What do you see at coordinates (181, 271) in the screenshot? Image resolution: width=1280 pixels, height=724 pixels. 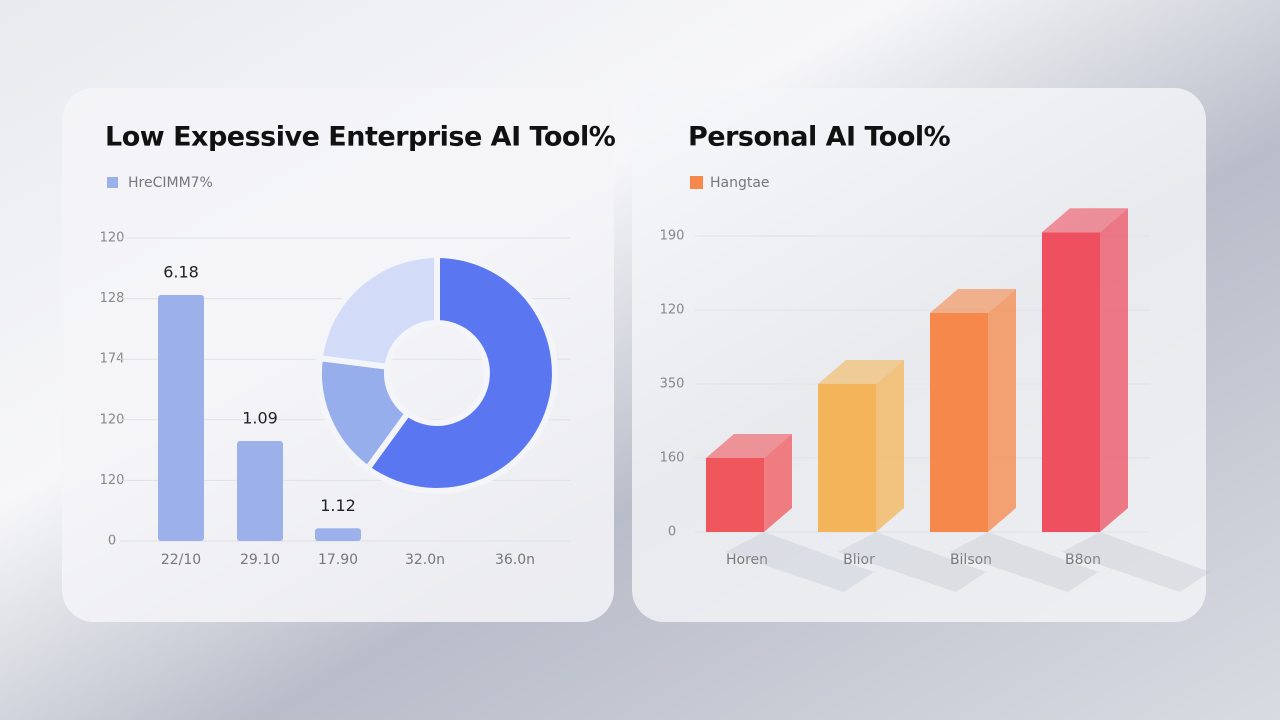 I see `annotation: 6.18` at bounding box center [181, 271].